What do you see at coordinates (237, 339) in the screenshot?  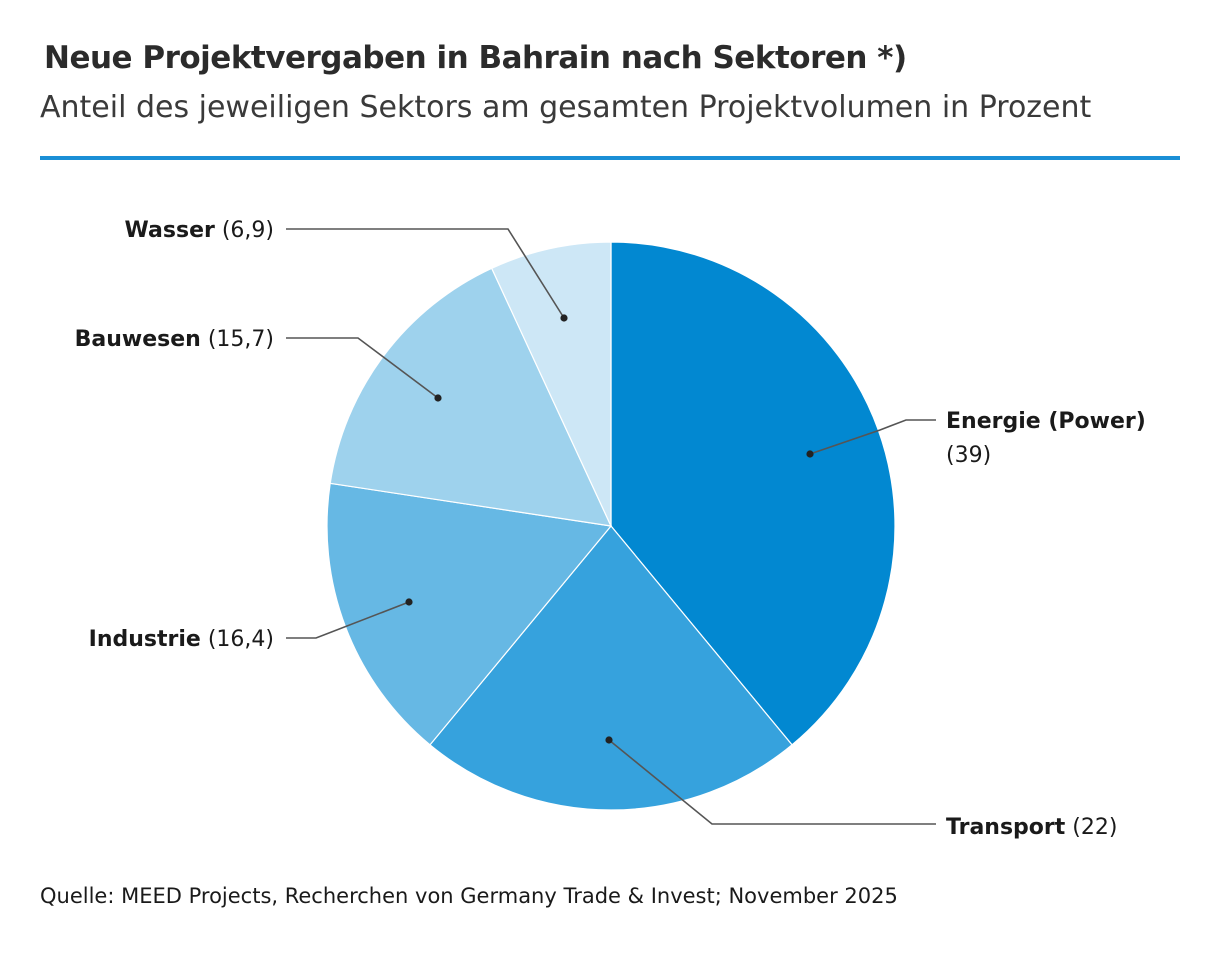 I see `slice-value: (15,7)` at bounding box center [237, 339].